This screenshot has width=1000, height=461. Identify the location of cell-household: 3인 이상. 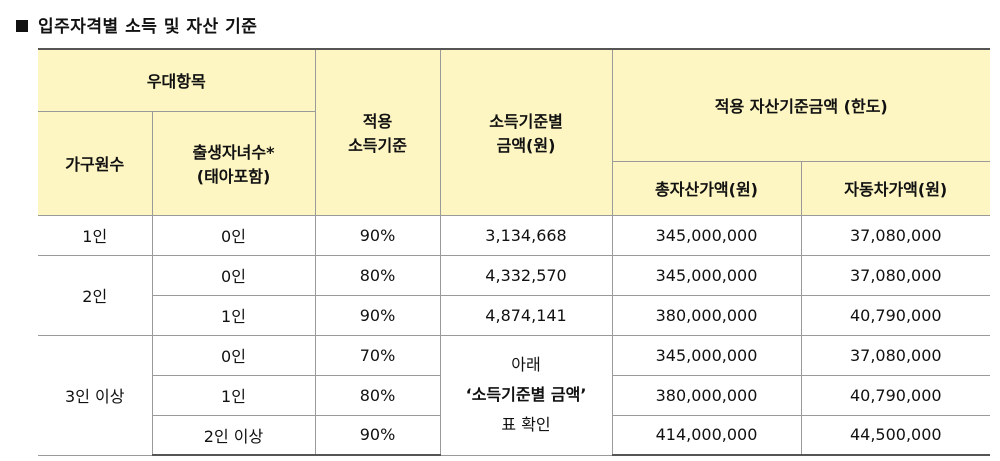
(95, 395).